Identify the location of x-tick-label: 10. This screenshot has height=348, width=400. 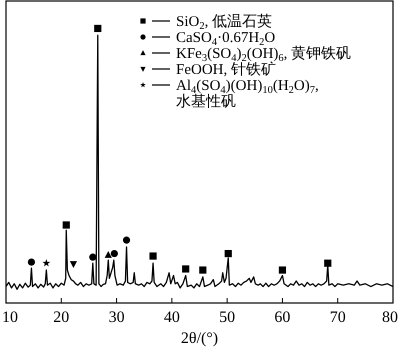
(10, 317).